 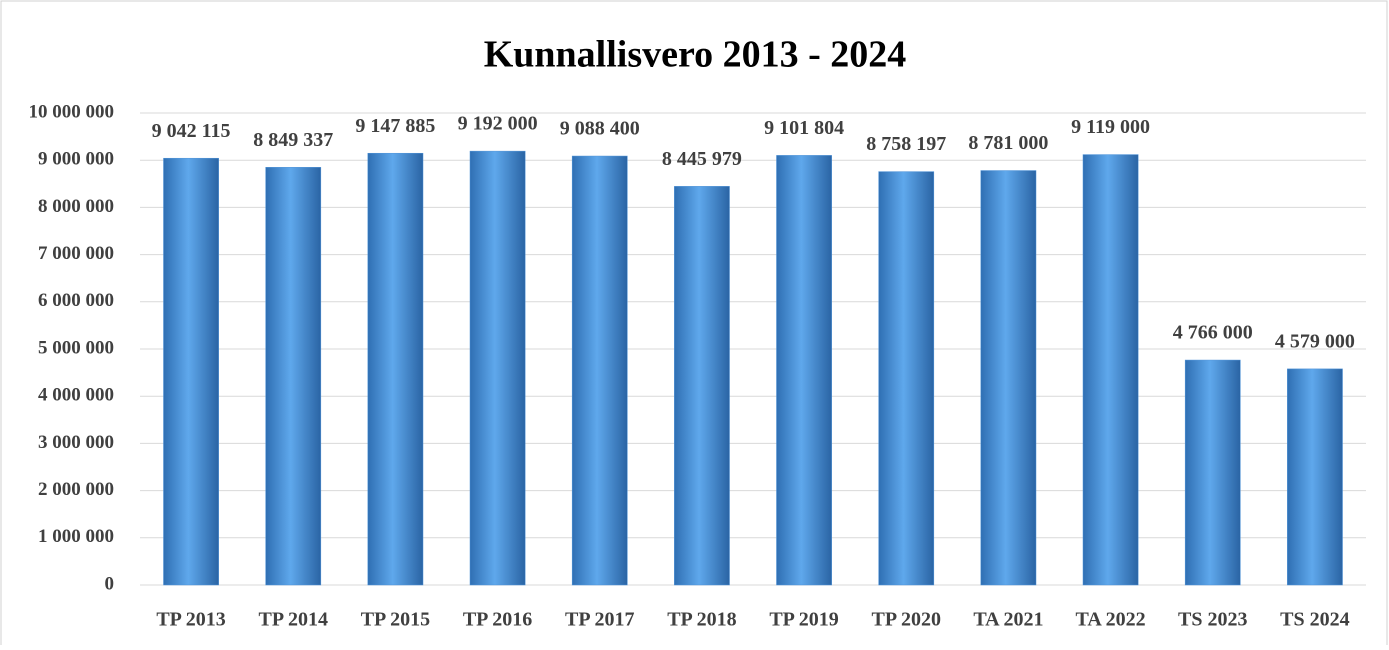 I want to click on data-label: 4 766 000, so click(x=1213, y=333).